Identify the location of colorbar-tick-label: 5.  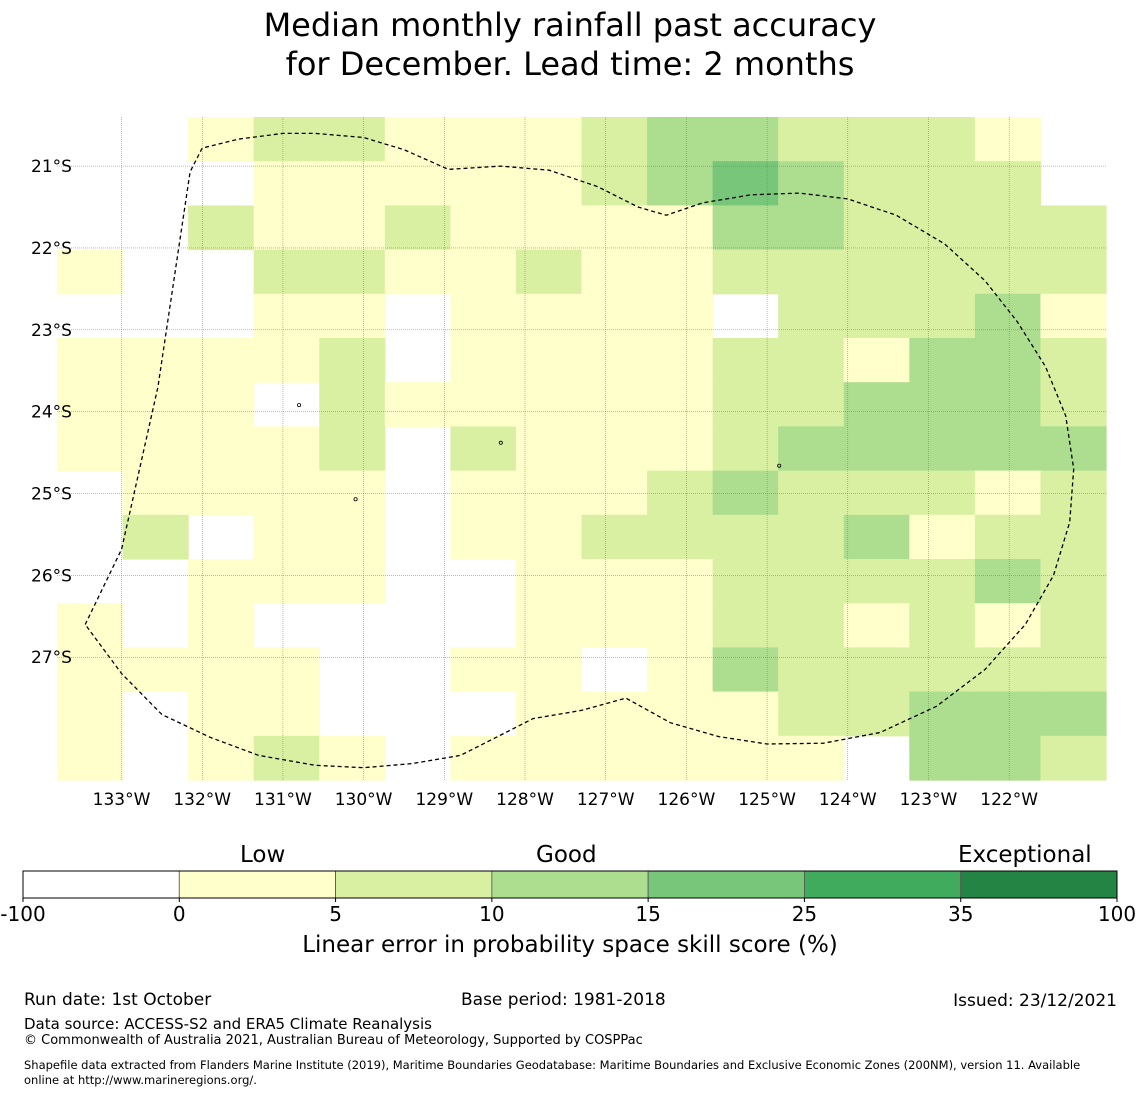
(335, 914).